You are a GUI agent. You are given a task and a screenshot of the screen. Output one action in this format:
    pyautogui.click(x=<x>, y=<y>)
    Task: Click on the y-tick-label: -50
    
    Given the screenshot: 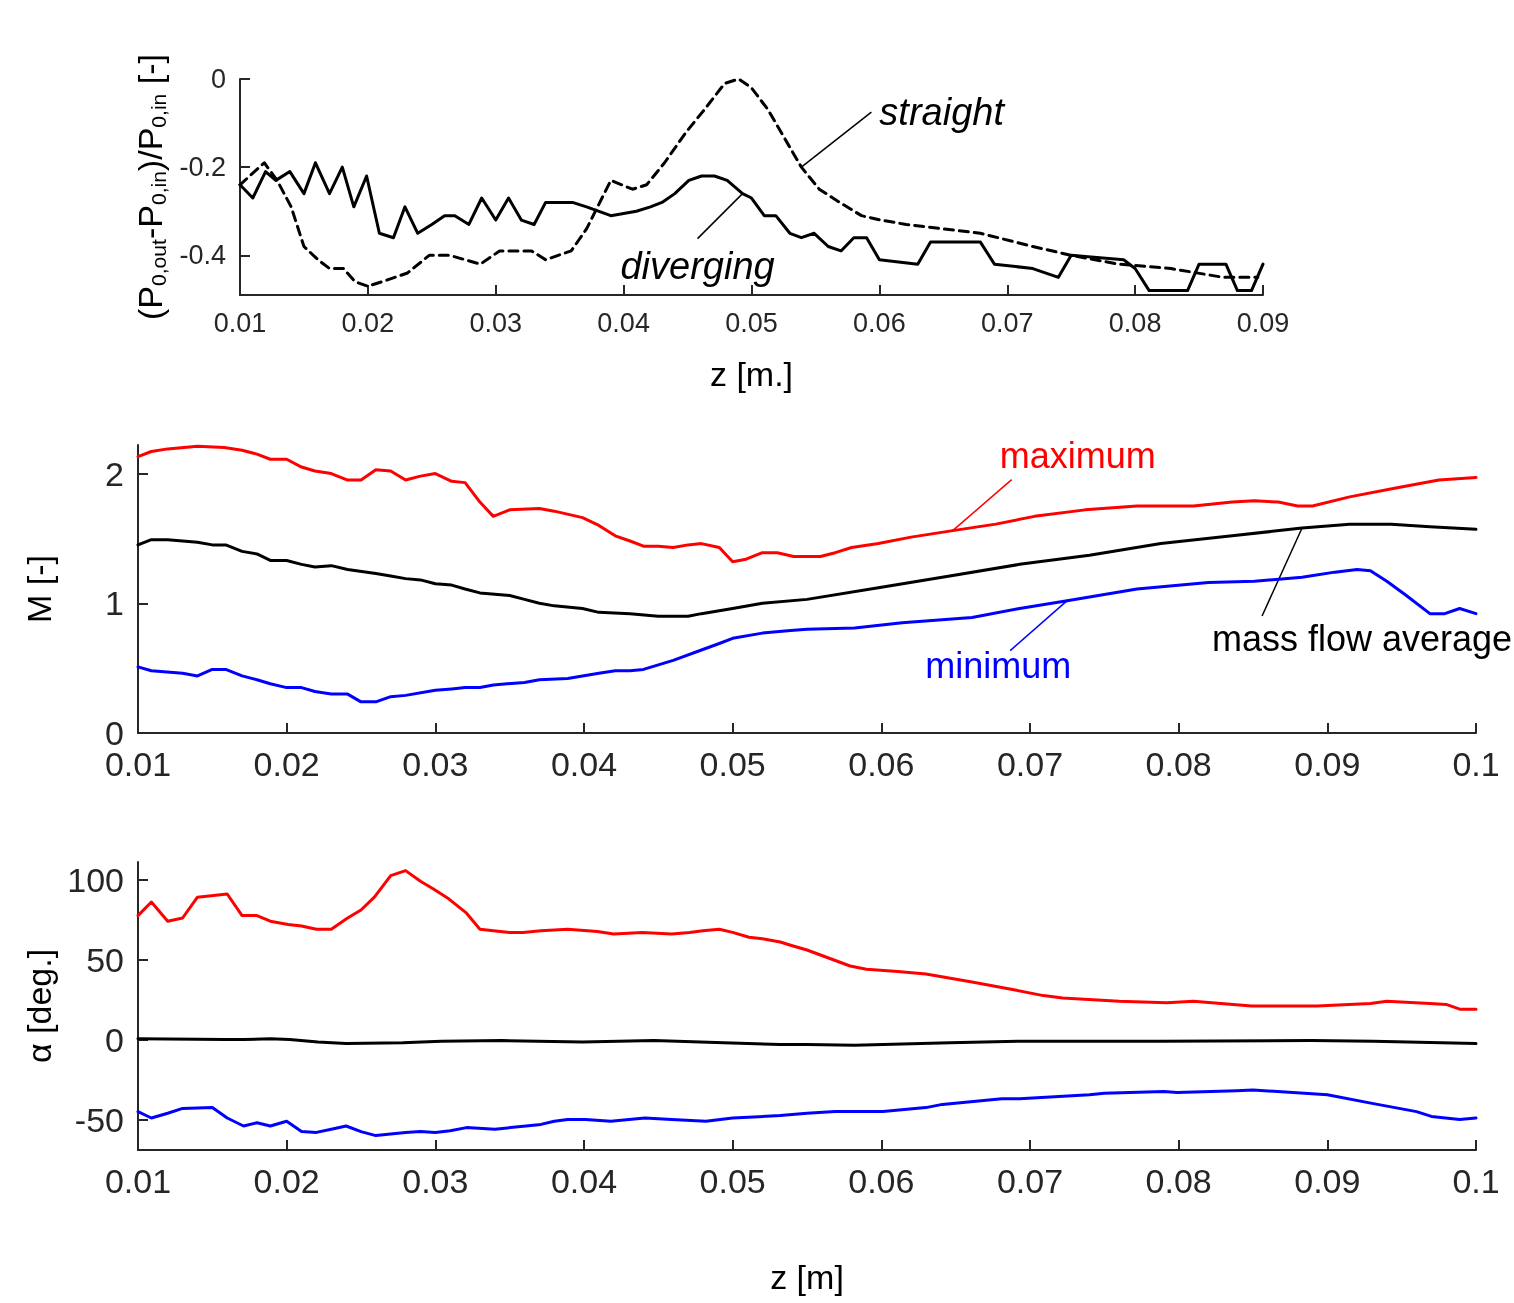 What is the action you would take?
    pyautogui.click(x=99, y=1119)
    